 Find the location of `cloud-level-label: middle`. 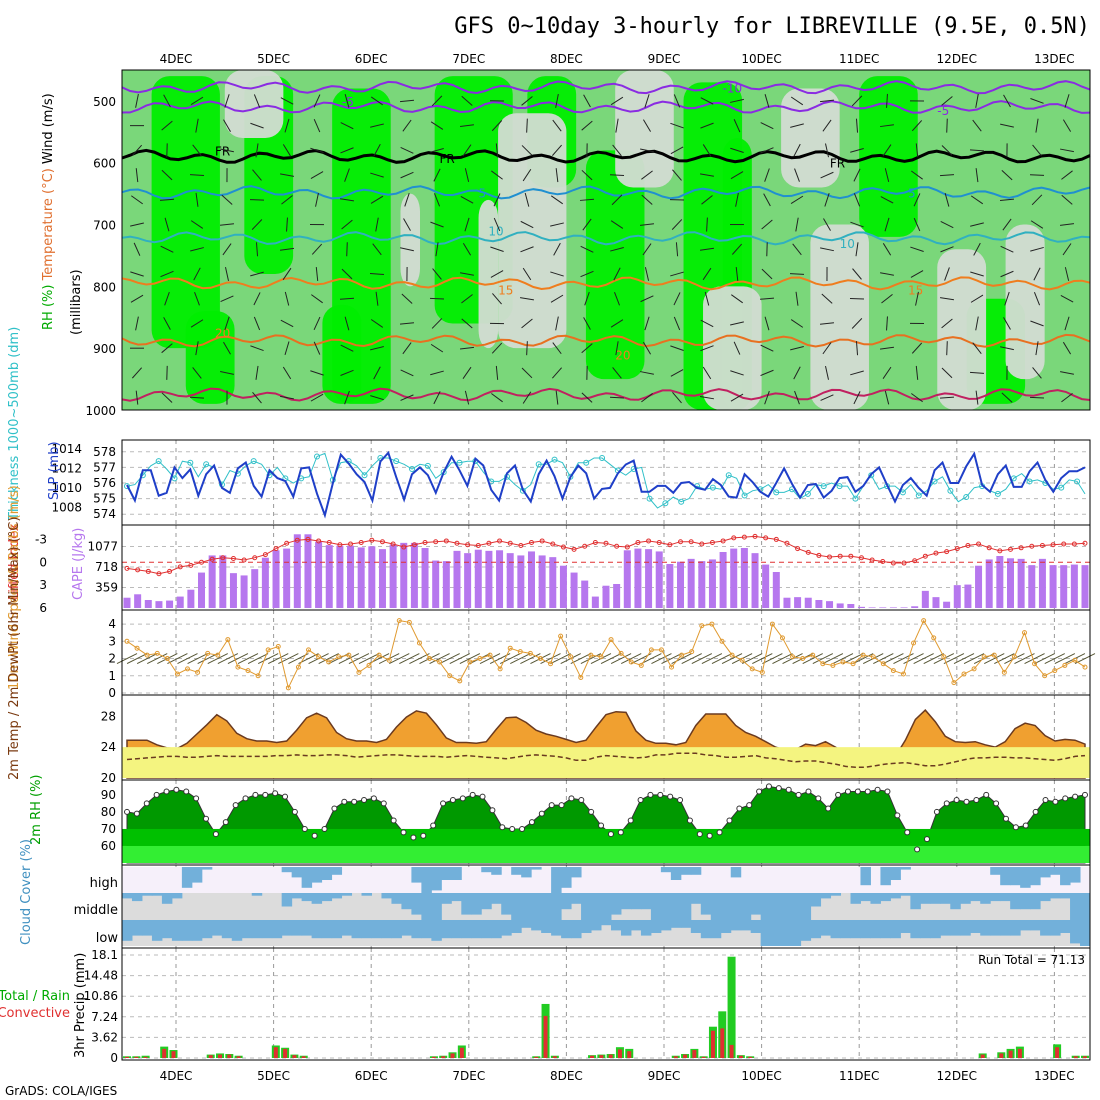

cloud-level-label: middle is located at coordinates (96, 910).